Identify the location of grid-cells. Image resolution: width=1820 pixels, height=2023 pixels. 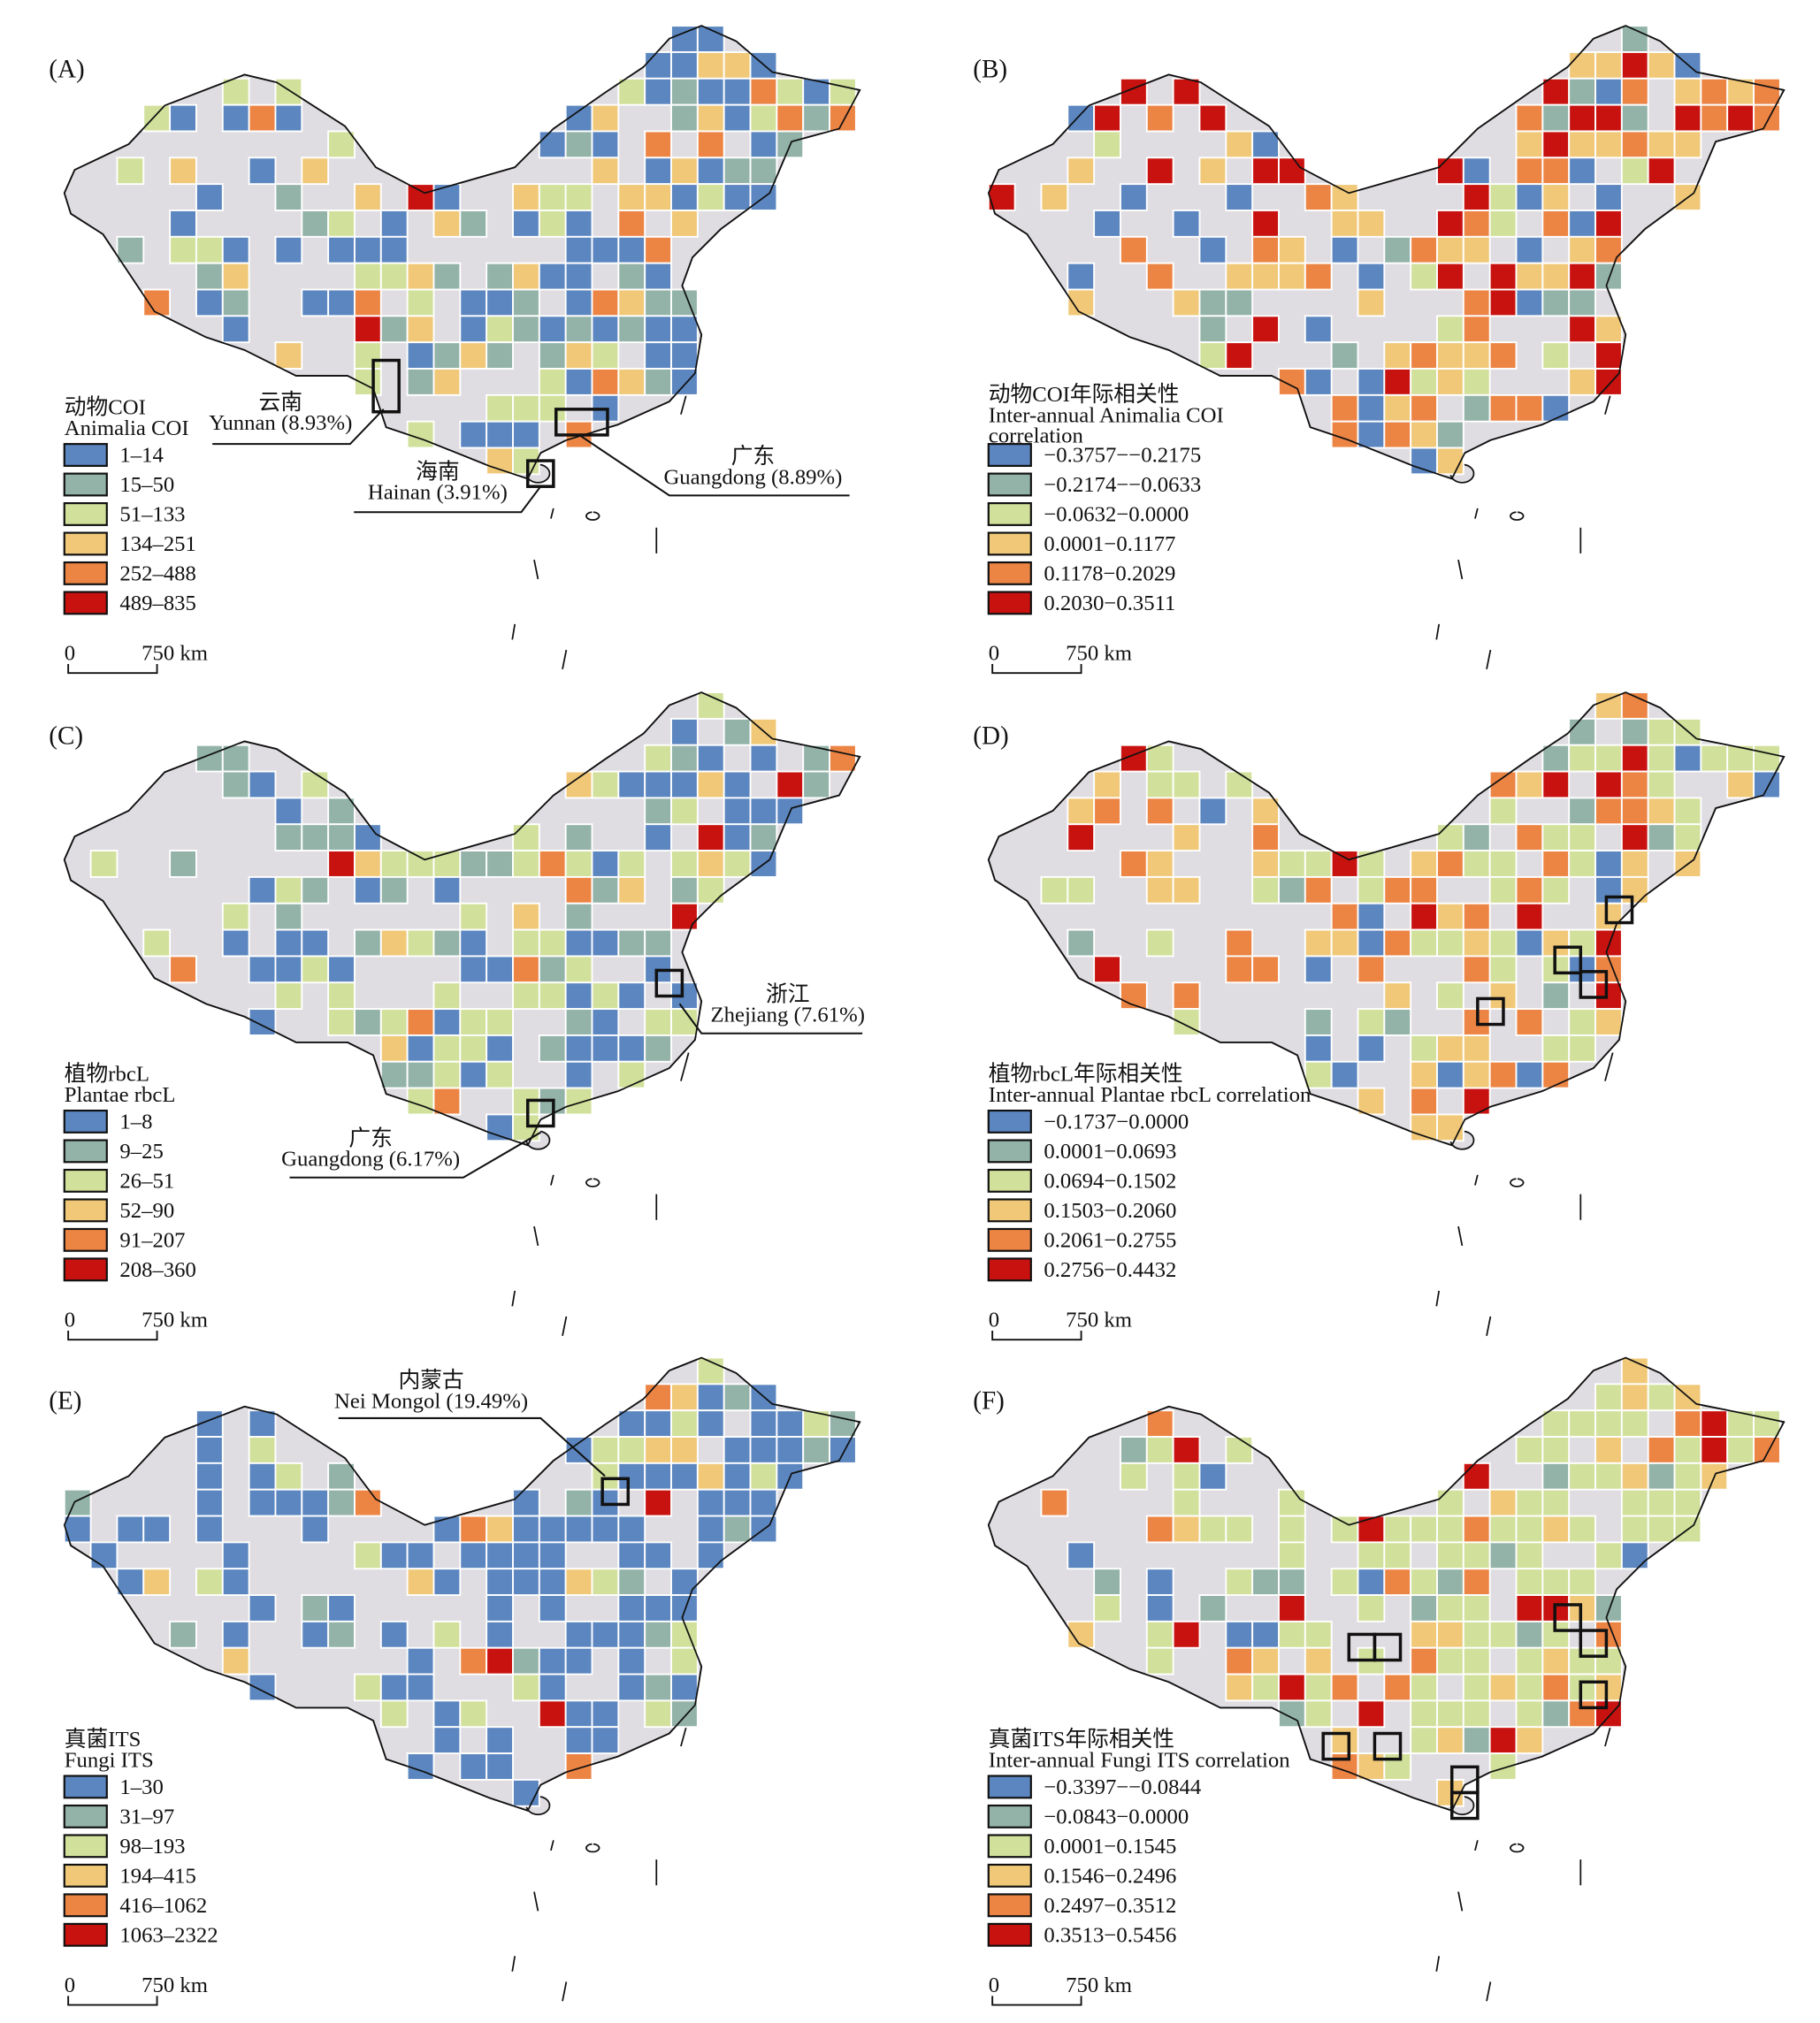
(486, 250).